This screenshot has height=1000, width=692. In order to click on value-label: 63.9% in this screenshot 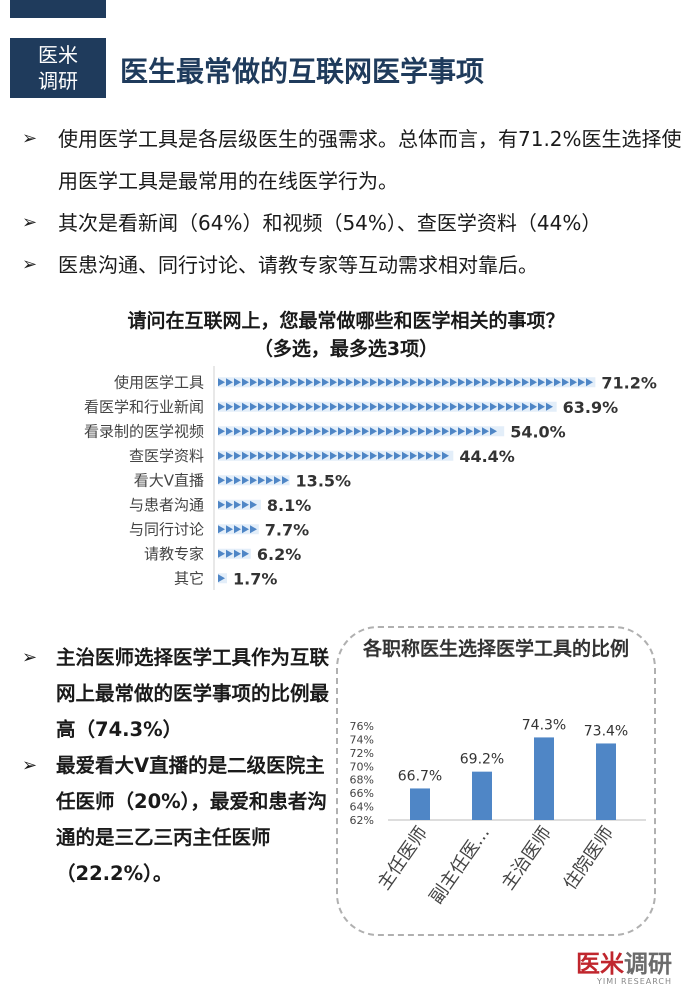, I will do `click(591, 407)`.